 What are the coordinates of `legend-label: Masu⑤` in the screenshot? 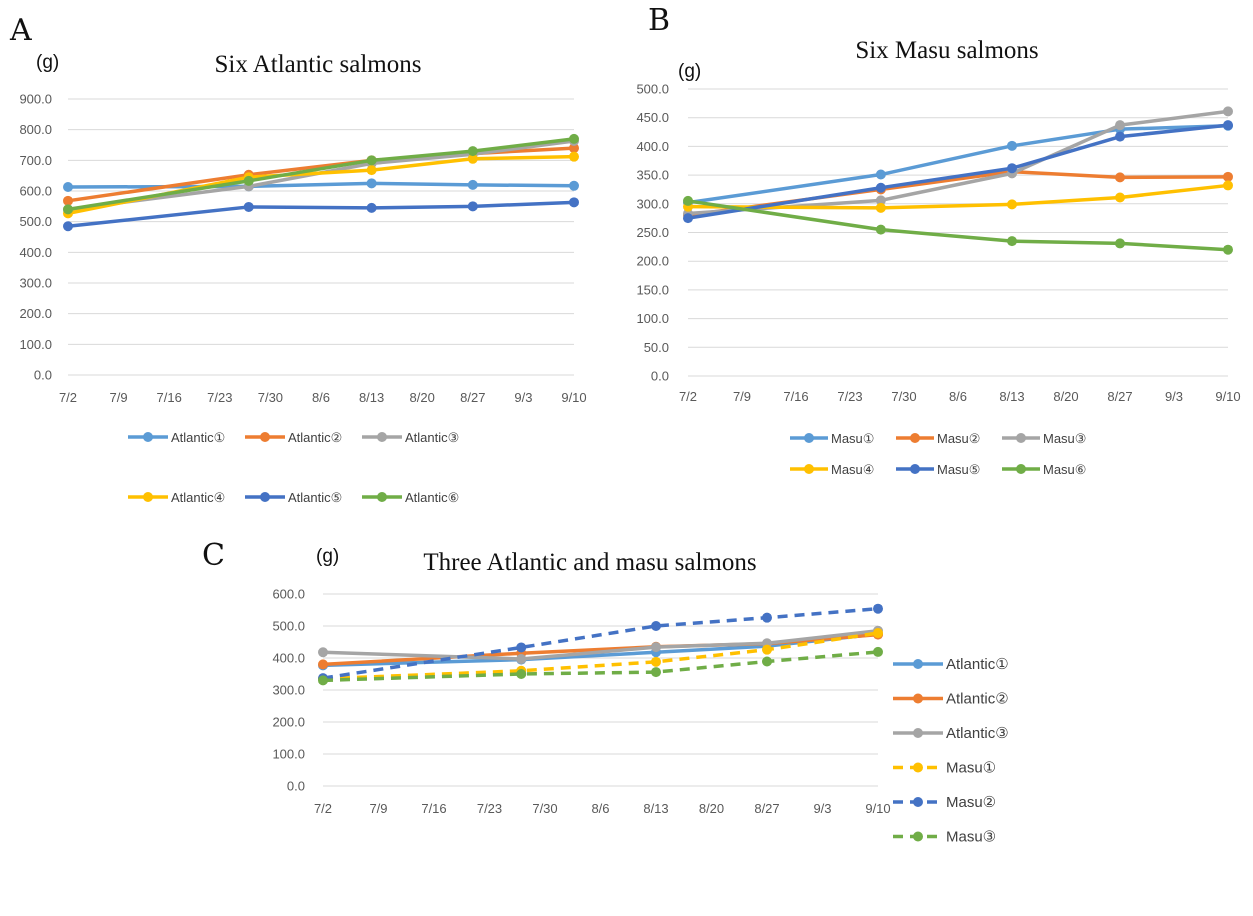 It's located at (958, 469).